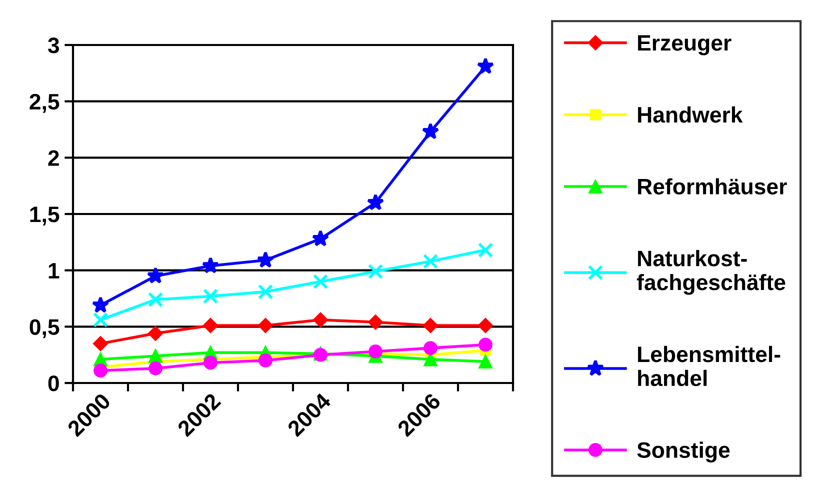  What do you see at coordinates (712, 186) in the screenshot?
I see `legend-label: Reformhäuser` at bounding box center [712, 186].